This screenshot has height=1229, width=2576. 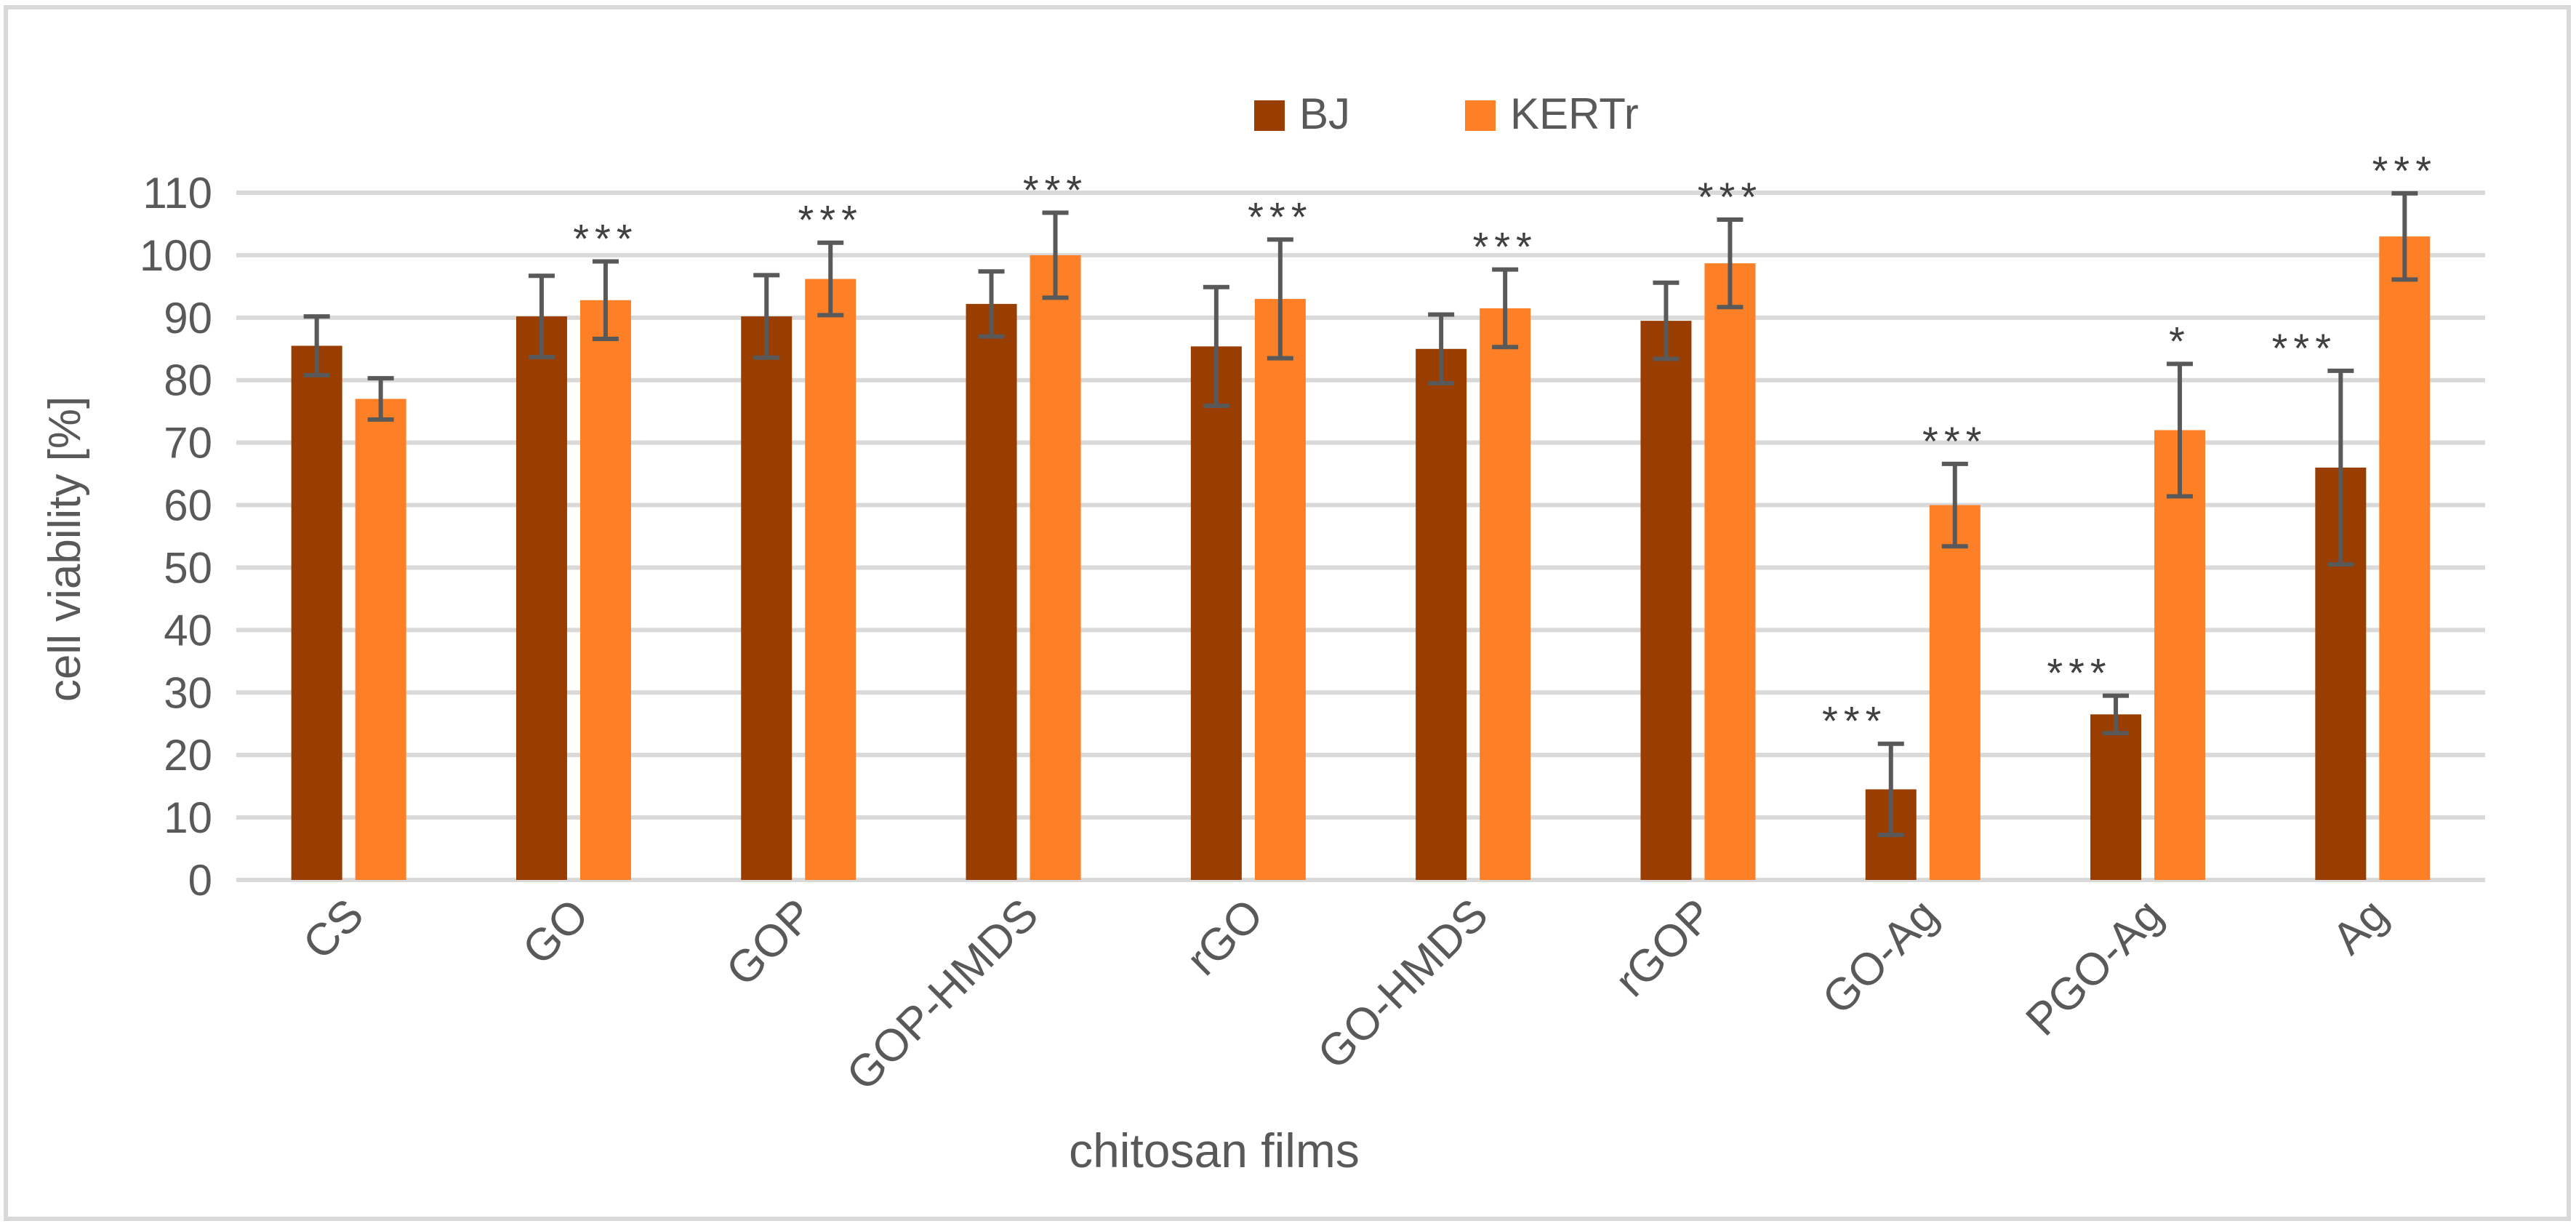 What do you see at coordinates (176, 537) in the screenshot?
I see `y-axis-ticks: 0 10 20 30 40 50 60 70 80 90 100 110` at bounding box center [176, 537].